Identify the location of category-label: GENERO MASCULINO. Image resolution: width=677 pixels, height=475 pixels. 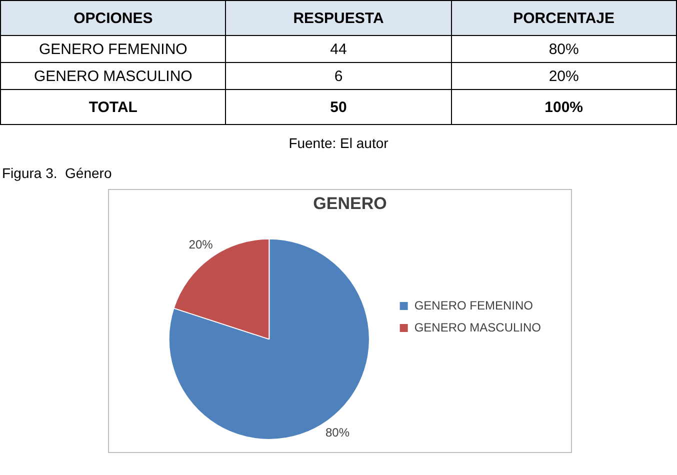
(113, 76).